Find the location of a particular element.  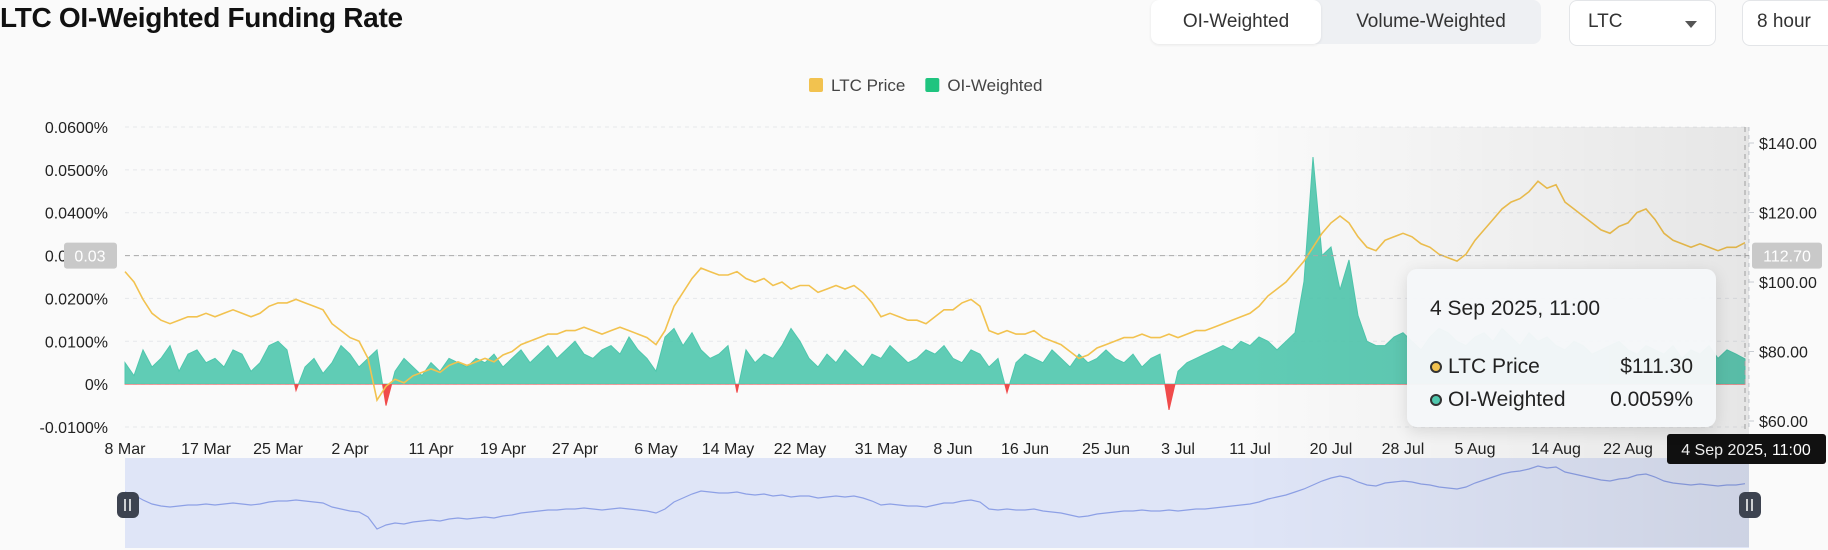

tooltip-value: $111.30 is located at coordinates (1656, 366).